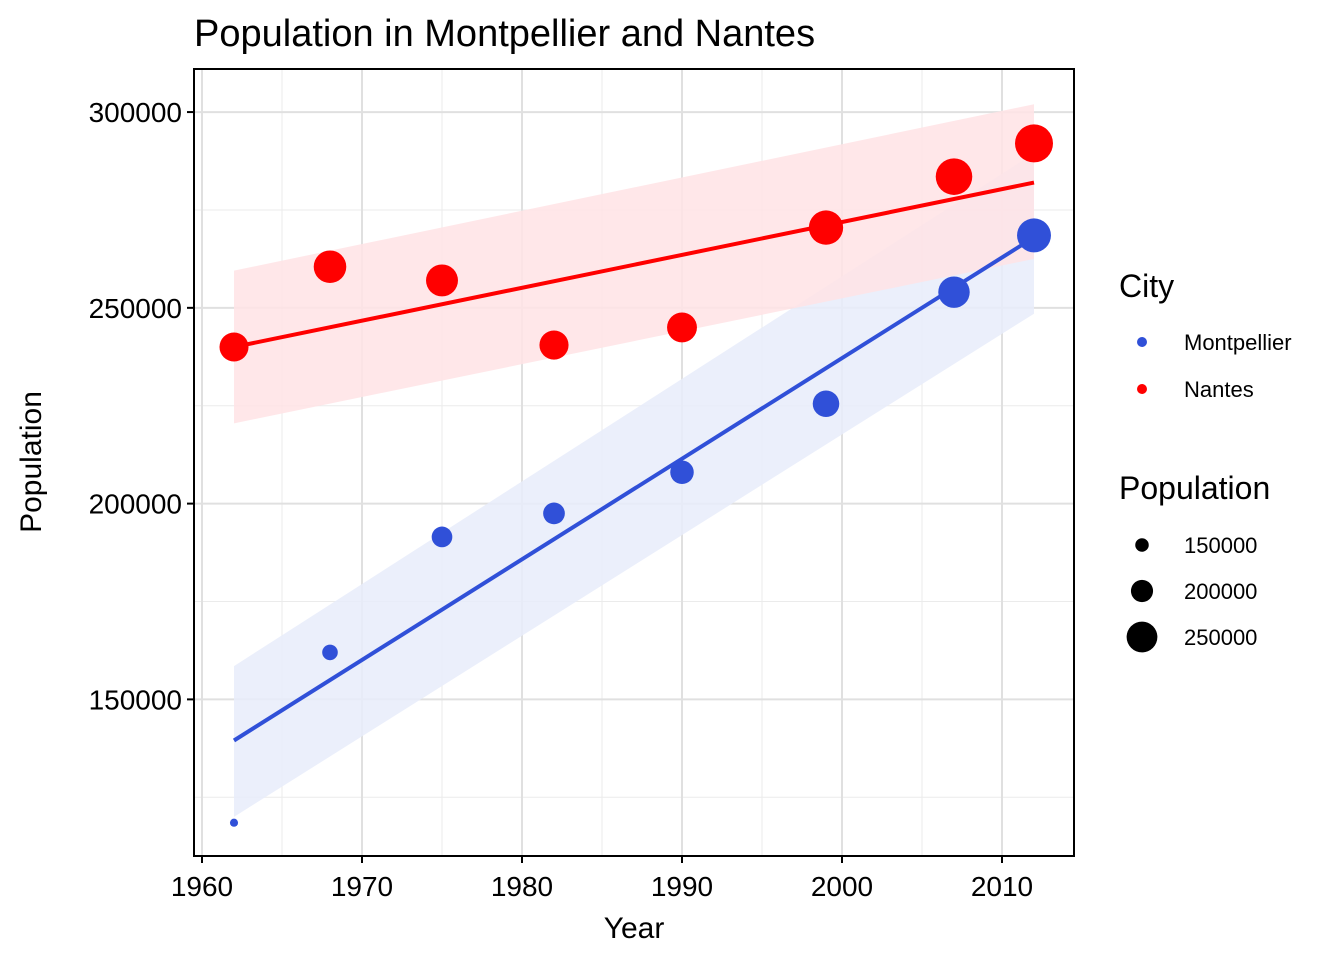 The width and height of the screenshot is (1344, 960). What do you see at coordinates (135, 112) in the screenshot?
I see `y-tick-label: 300000` at bounding box center [135, 112].